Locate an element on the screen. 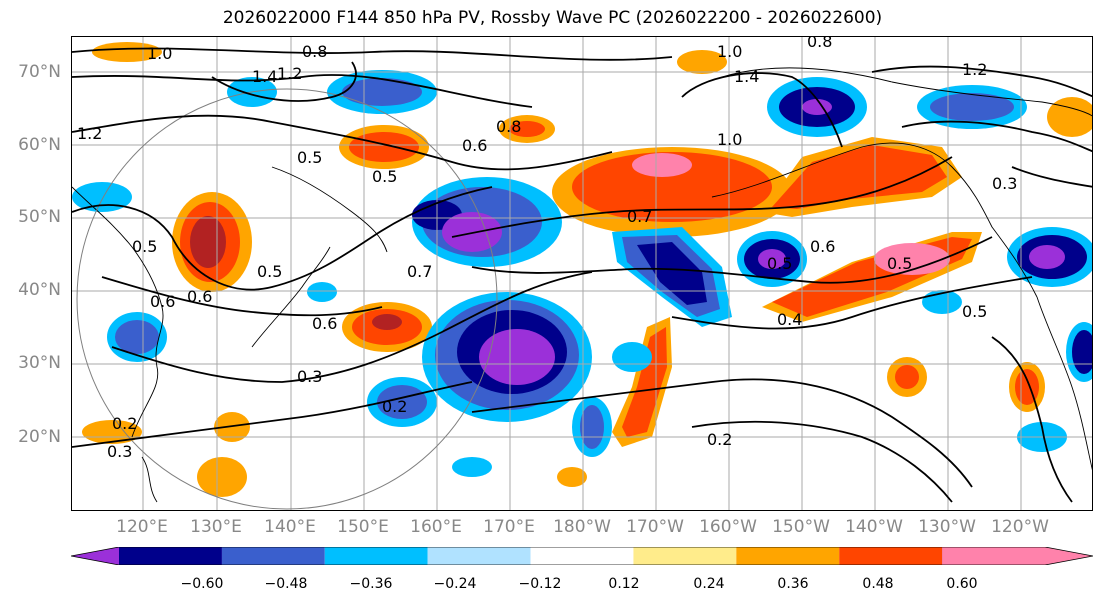 Image resolution: width=1105 pixels, height=604 pixels. lon-label-150e: 150°E is located at coordinates (363, 527).